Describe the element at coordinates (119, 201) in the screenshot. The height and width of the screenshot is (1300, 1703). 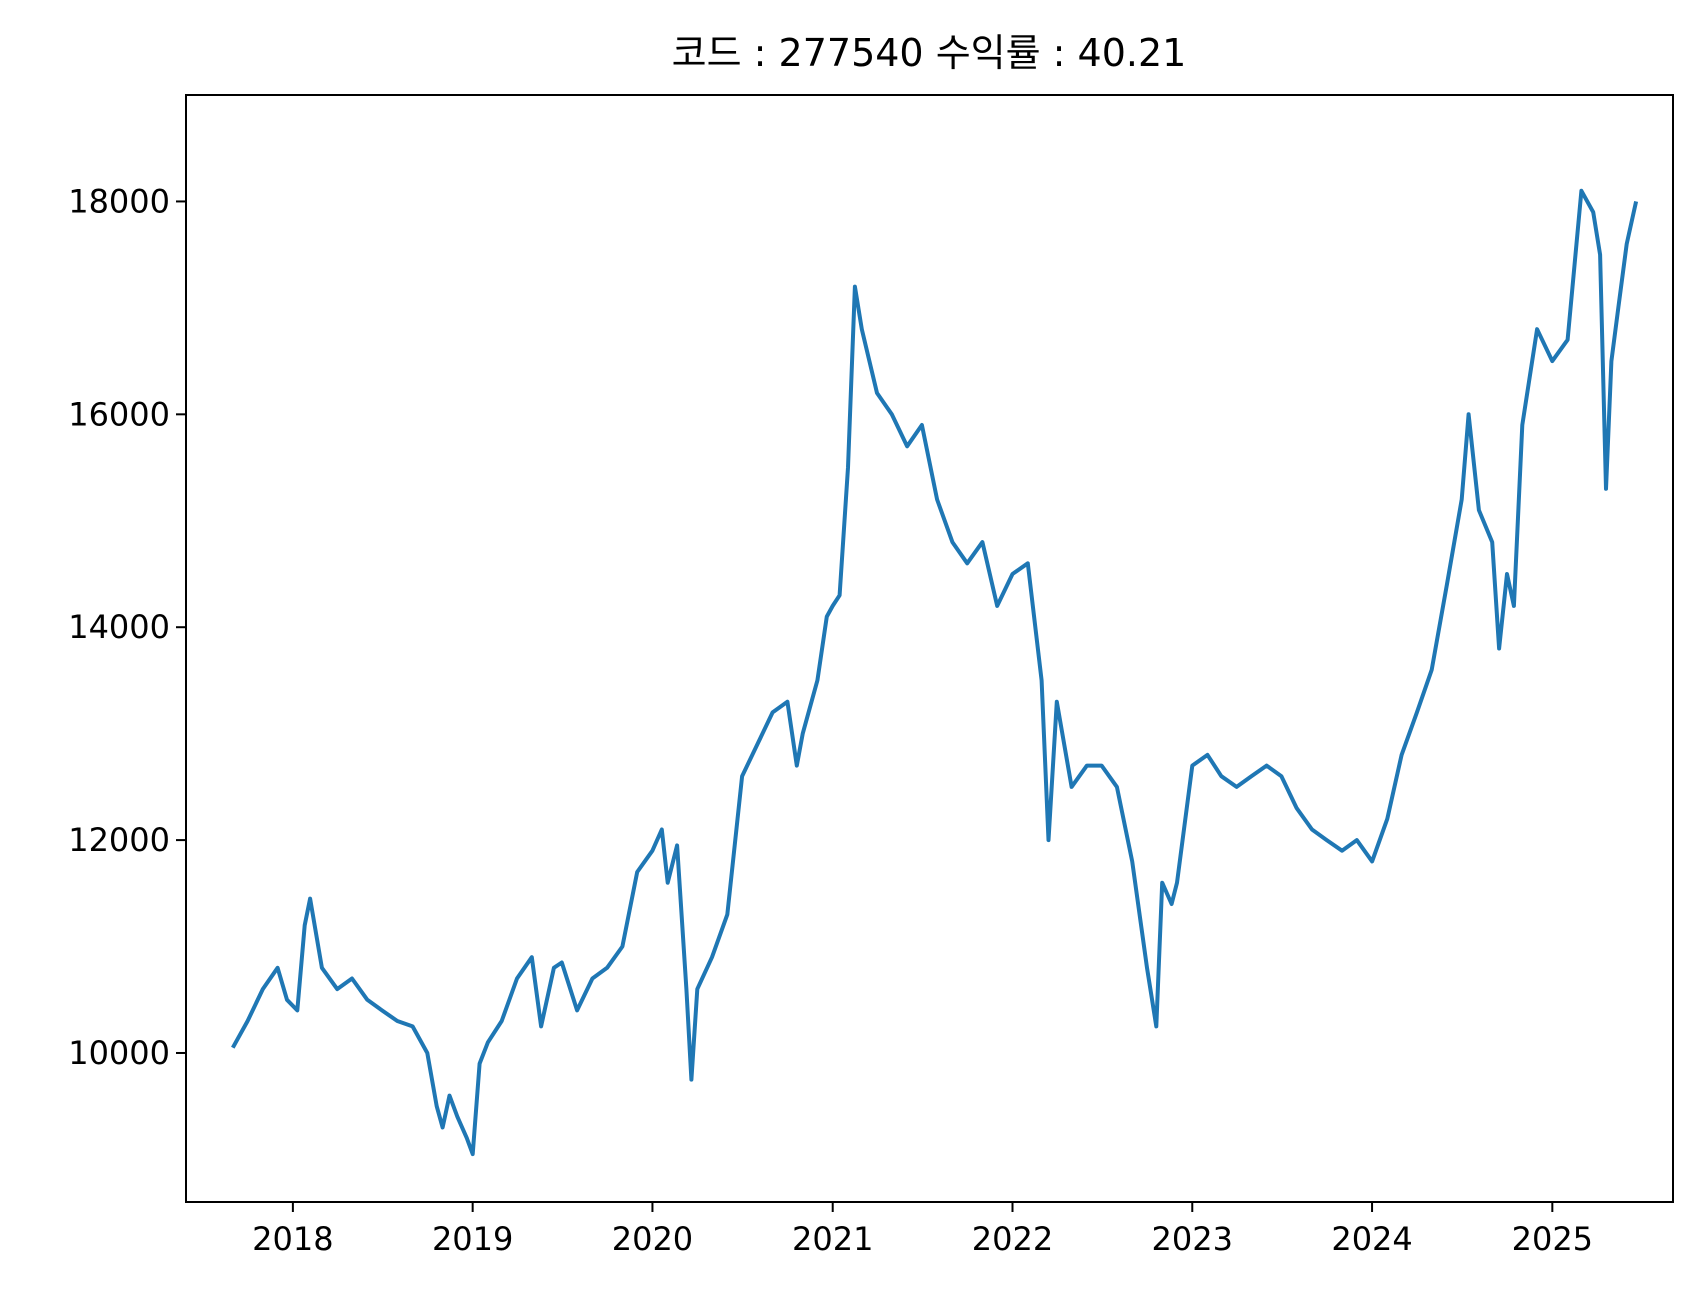
I see `y-tick-label-4: 18000` at that location.